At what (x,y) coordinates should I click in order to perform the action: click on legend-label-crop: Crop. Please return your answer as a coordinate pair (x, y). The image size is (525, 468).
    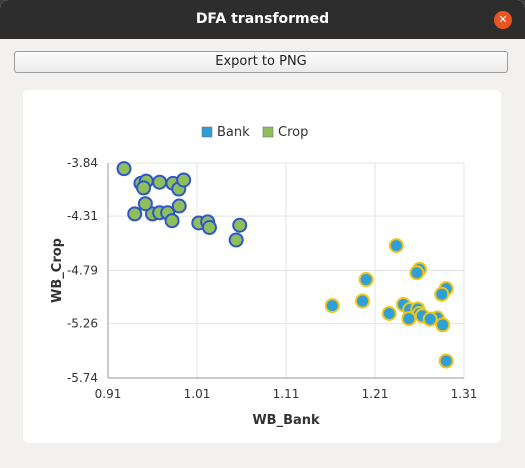
    Looking at the image, I should click on (293, 132).